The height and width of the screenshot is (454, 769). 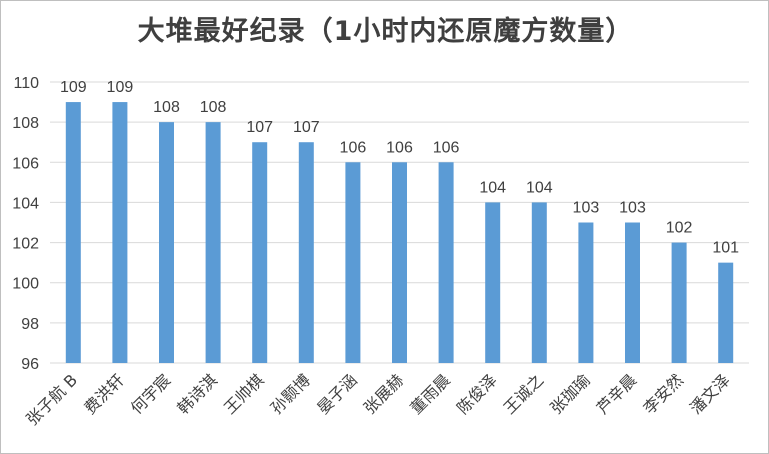 What do you see at coordinates (523, 393) in the screenshot?
I see `category-label: 王诚之` at bounding box center [523, 393].